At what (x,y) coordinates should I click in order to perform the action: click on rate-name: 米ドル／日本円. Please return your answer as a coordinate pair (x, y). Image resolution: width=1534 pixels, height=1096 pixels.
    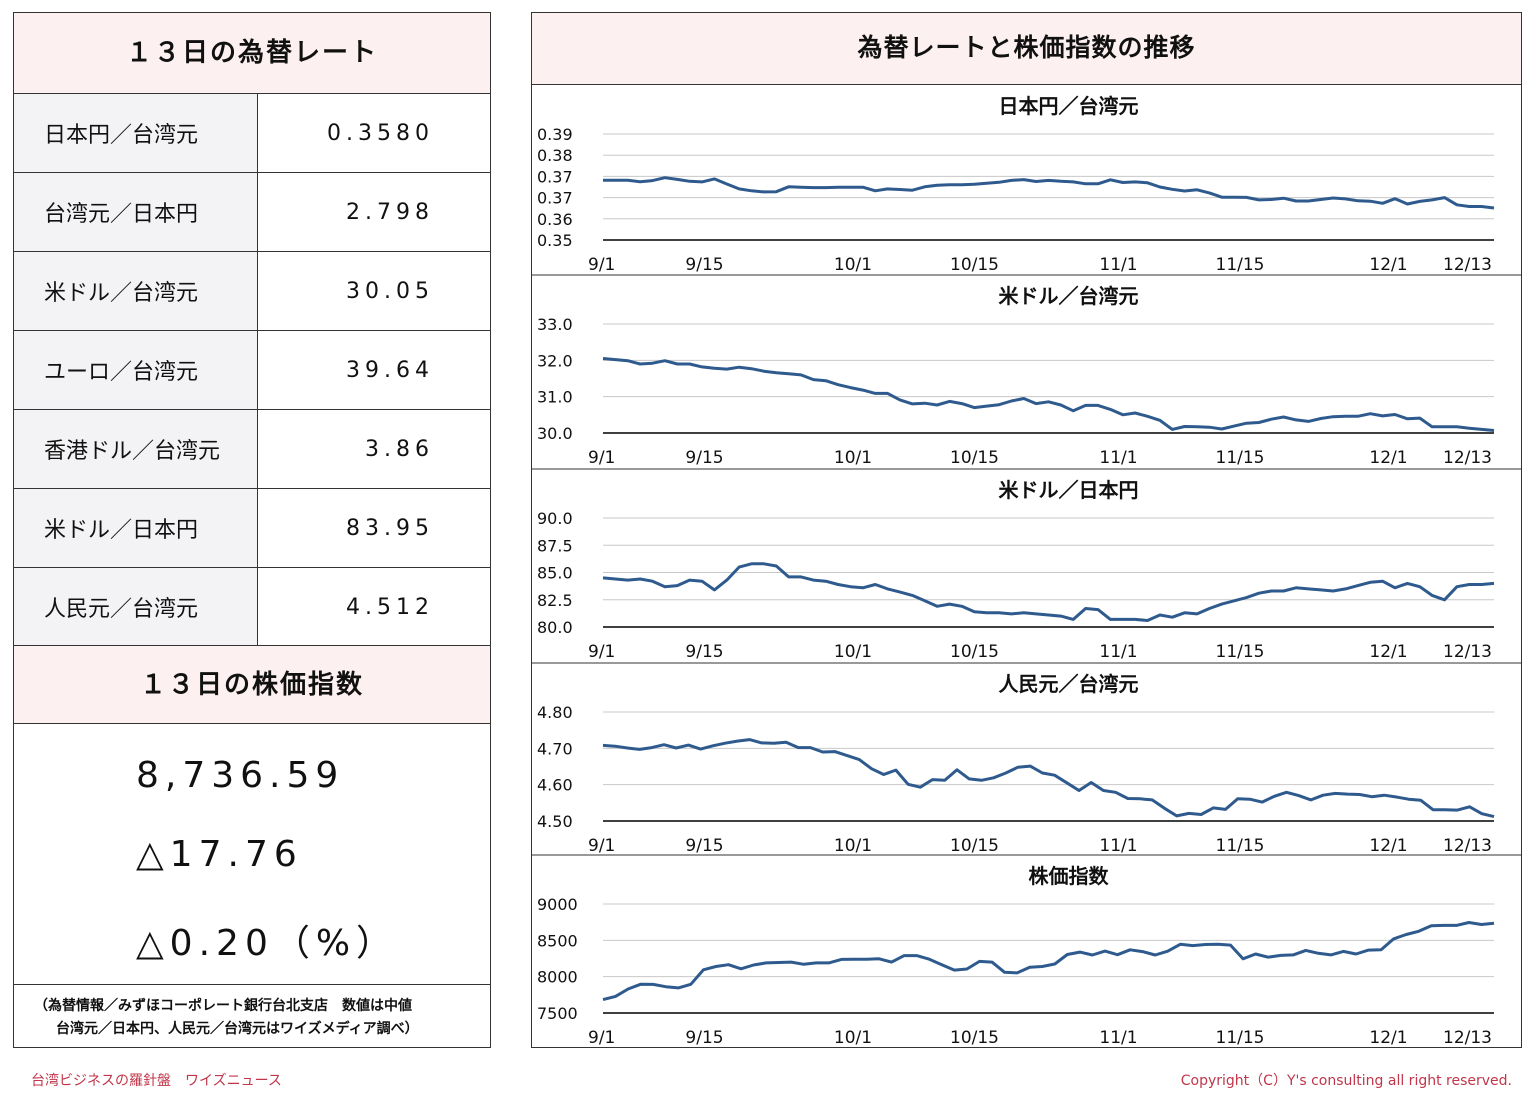
    Looking at the image, I should click on (136, 528).